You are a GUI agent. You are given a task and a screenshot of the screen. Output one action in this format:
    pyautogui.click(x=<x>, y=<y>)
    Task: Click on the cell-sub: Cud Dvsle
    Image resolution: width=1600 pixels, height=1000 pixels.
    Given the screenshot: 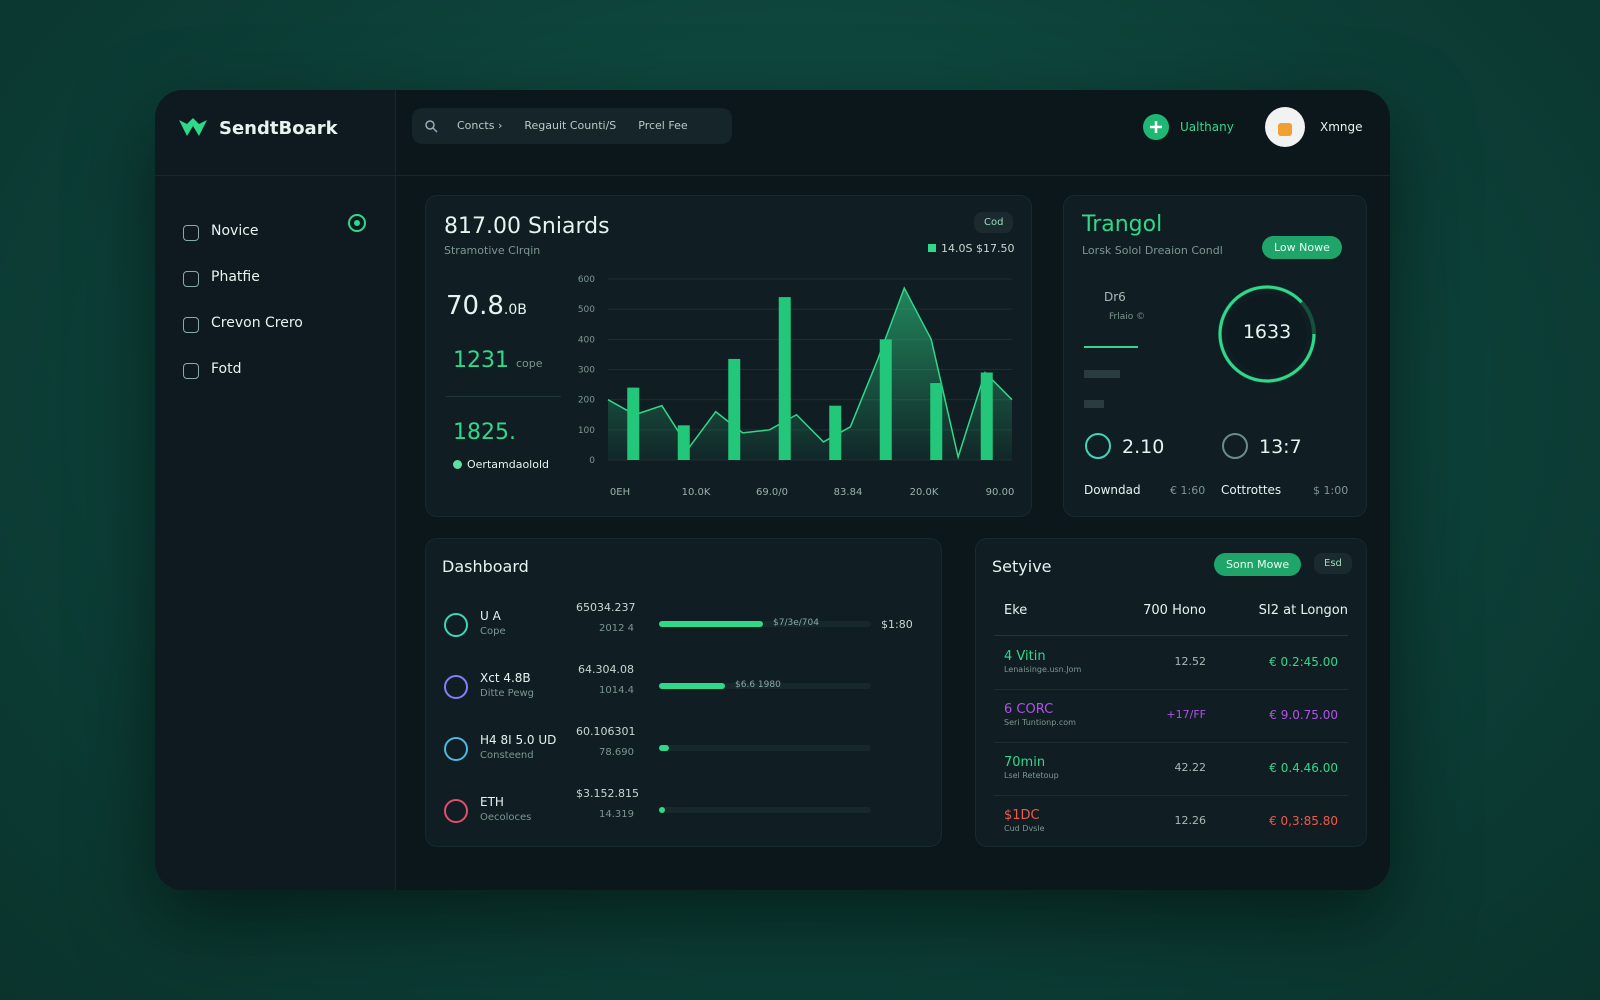 What is the action you would take?
    pyautogui.click(x=1024, y=828)
    